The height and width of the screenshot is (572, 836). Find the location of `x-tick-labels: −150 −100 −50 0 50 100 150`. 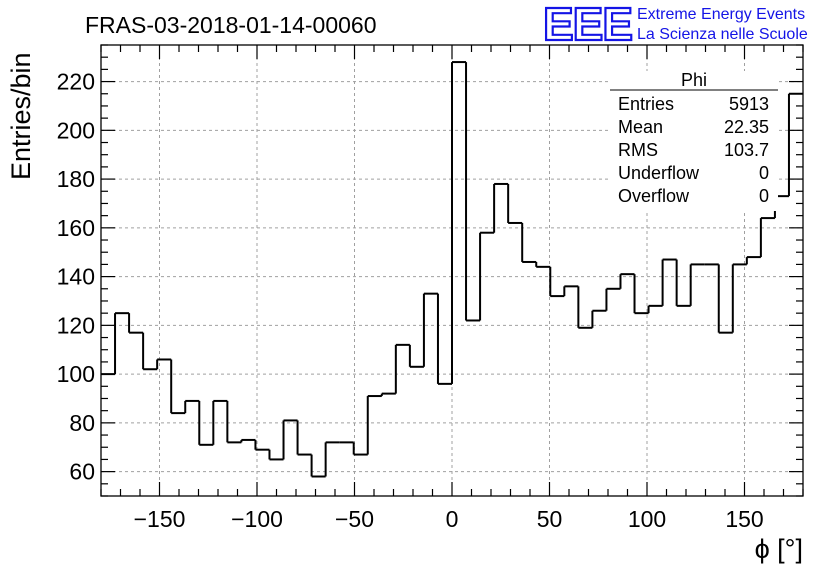

x-tick-labels: −150 −100 −50 0 50 100 150 is located at coordinates (449, 519).